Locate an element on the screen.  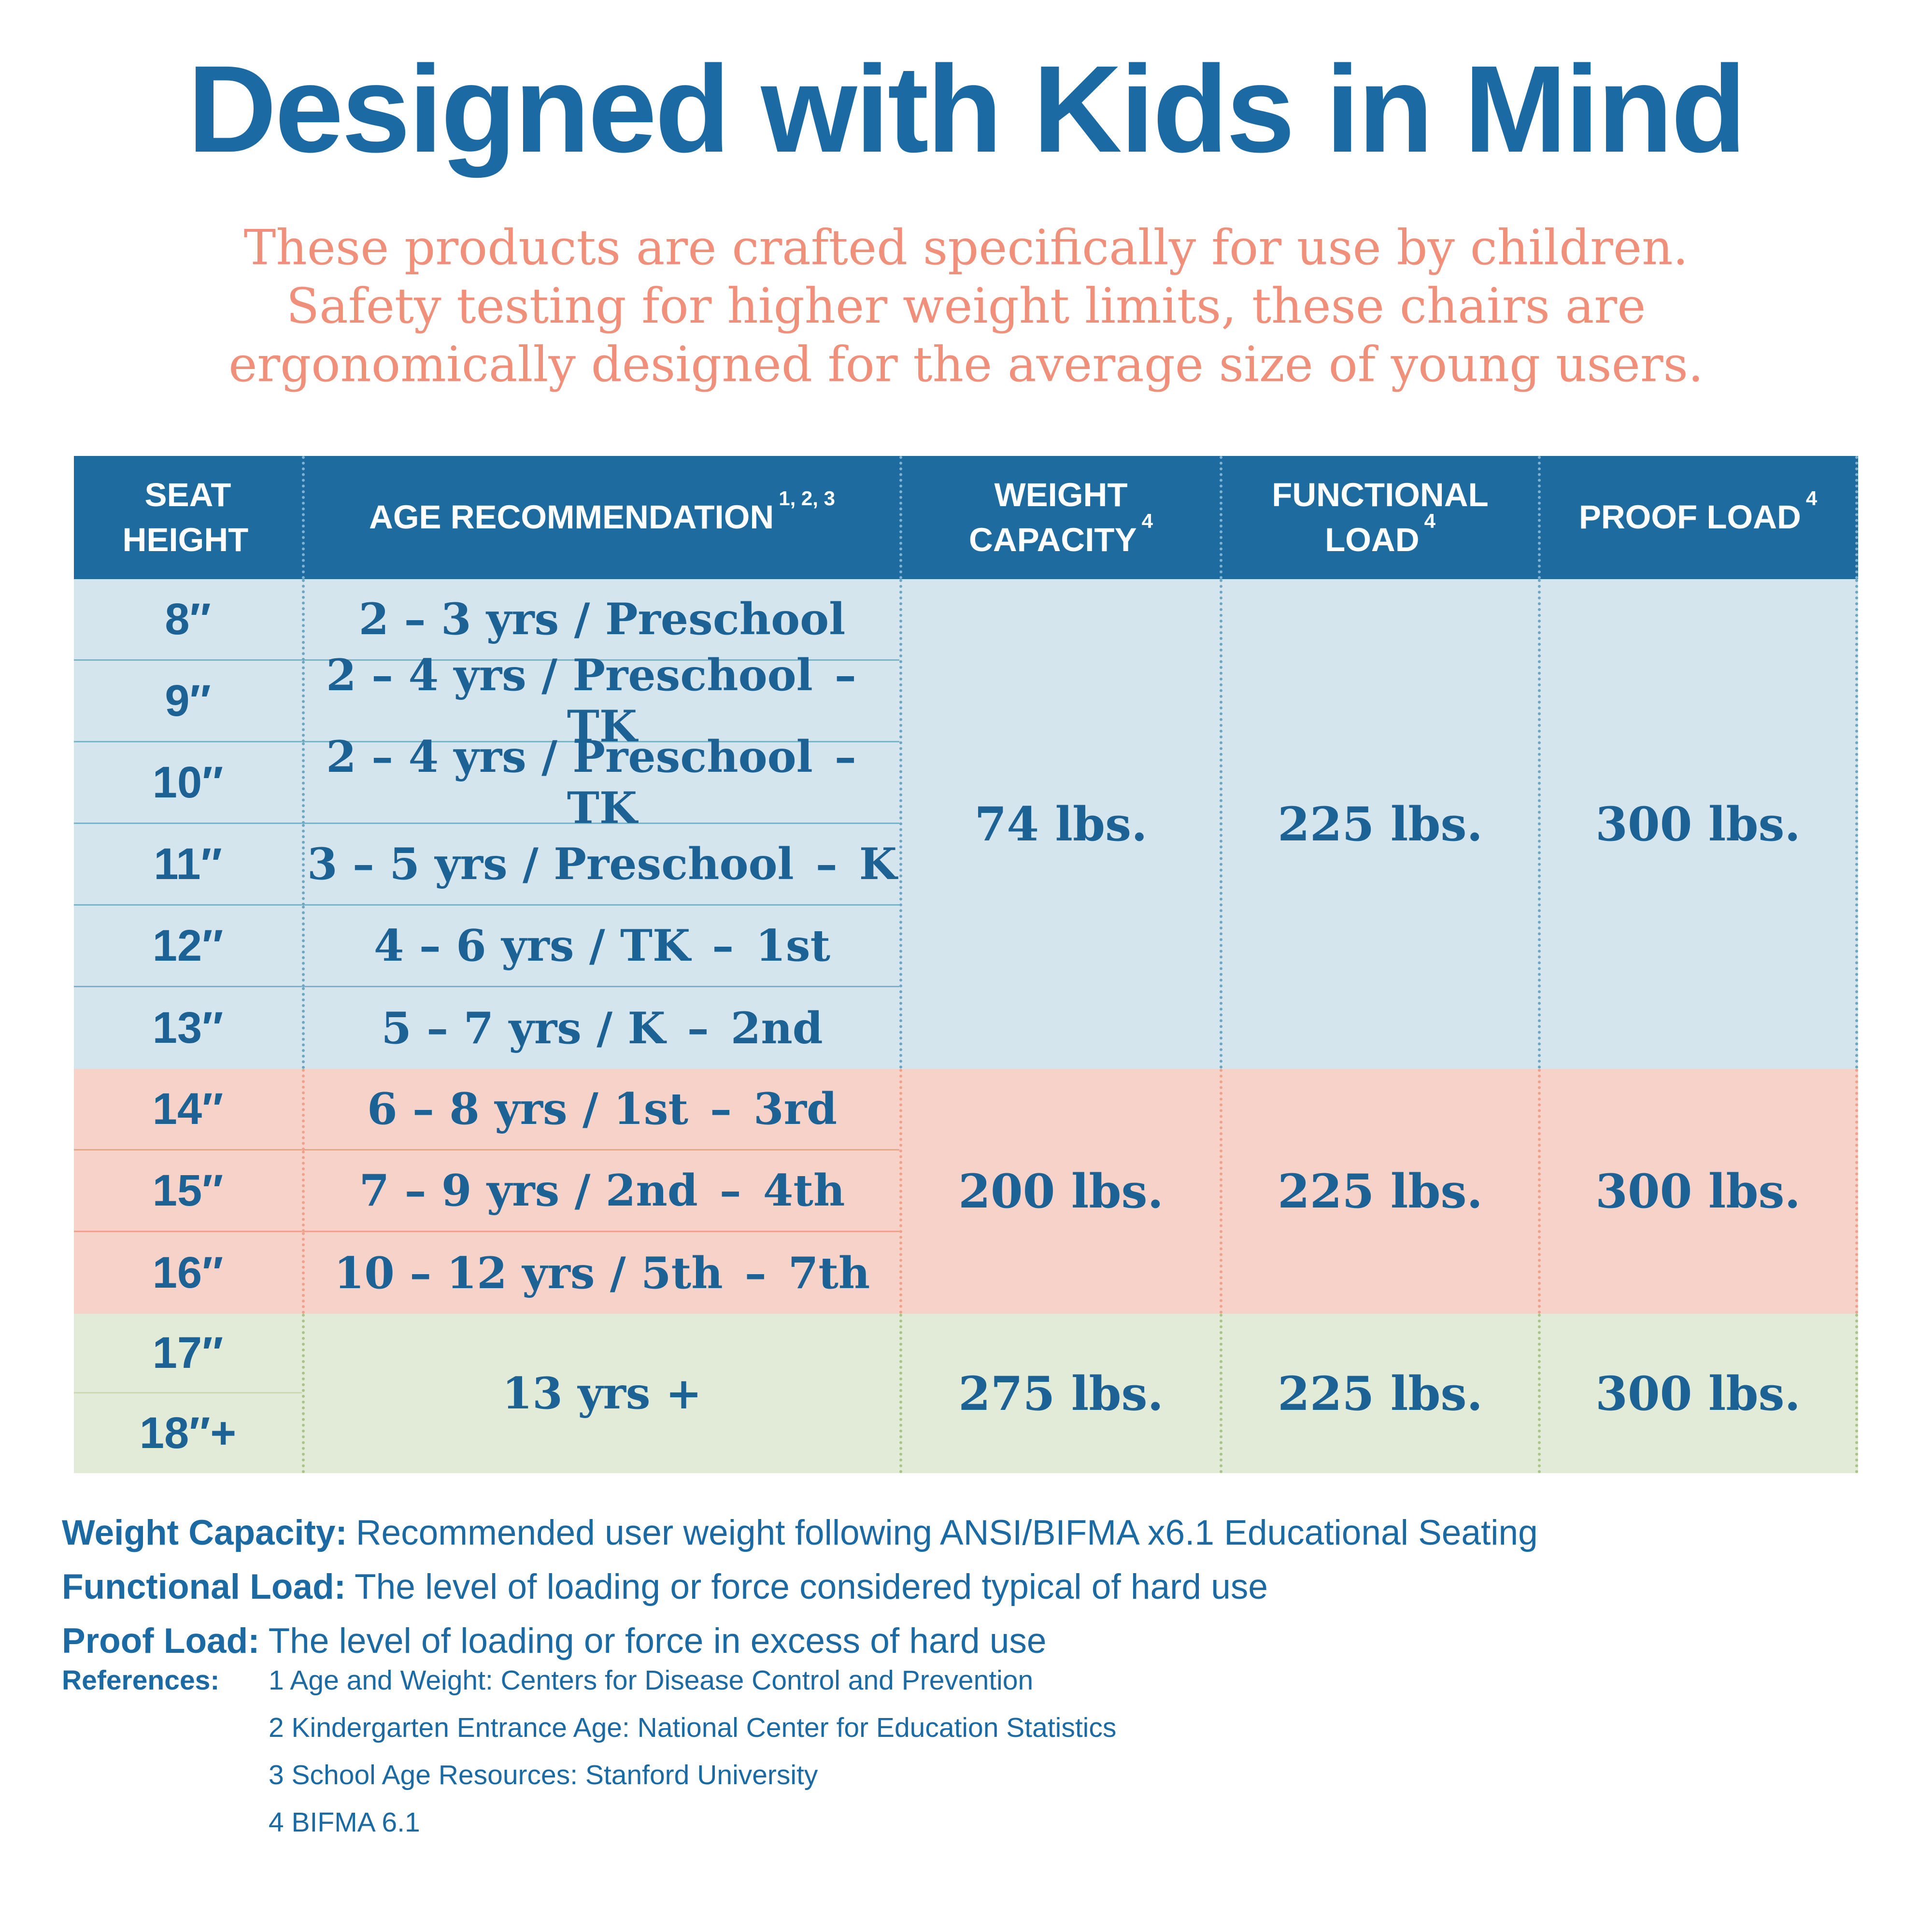
seat-height-cell: 14″ is located at coordinates (188, 1110).